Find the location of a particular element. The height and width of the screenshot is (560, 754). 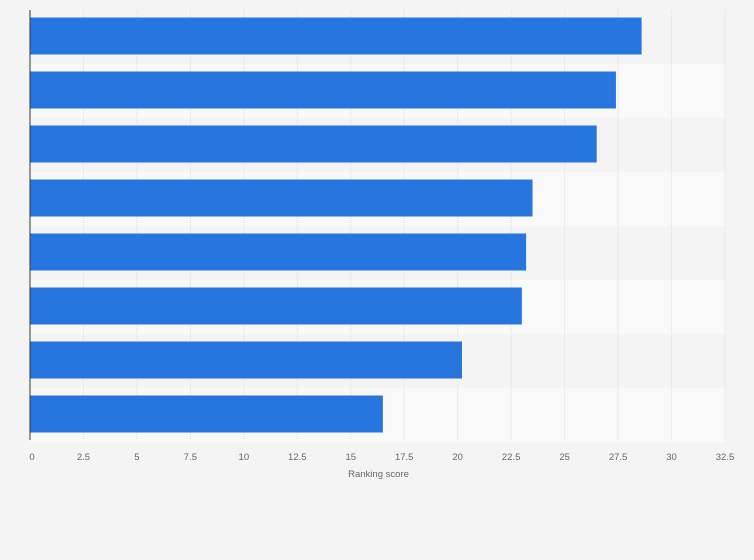

x-tick-label: 12.5 is located at coordinates (297, 457).